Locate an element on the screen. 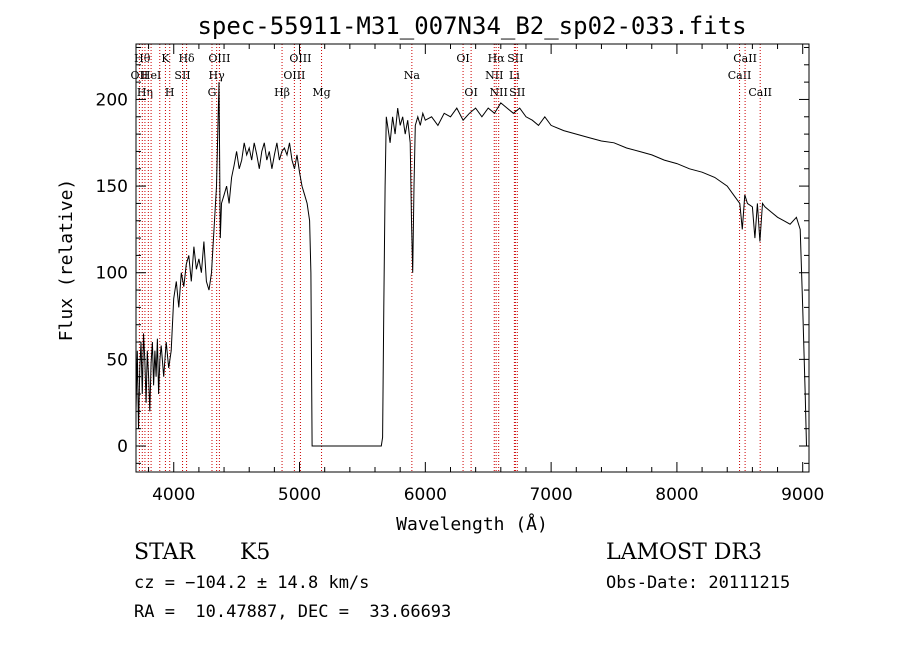 The width and height of the screenshot is (900, 649). line-marker-label: OII is located at coordinates (140, 75).